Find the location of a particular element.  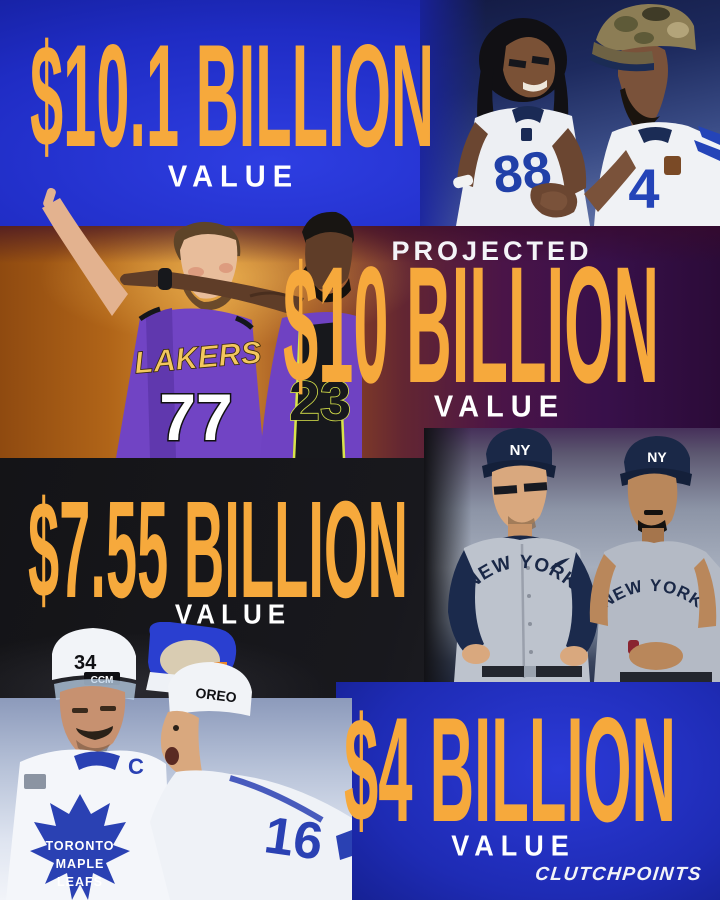

winger-figure: OREO 16 is located at coordinates (251, 781).